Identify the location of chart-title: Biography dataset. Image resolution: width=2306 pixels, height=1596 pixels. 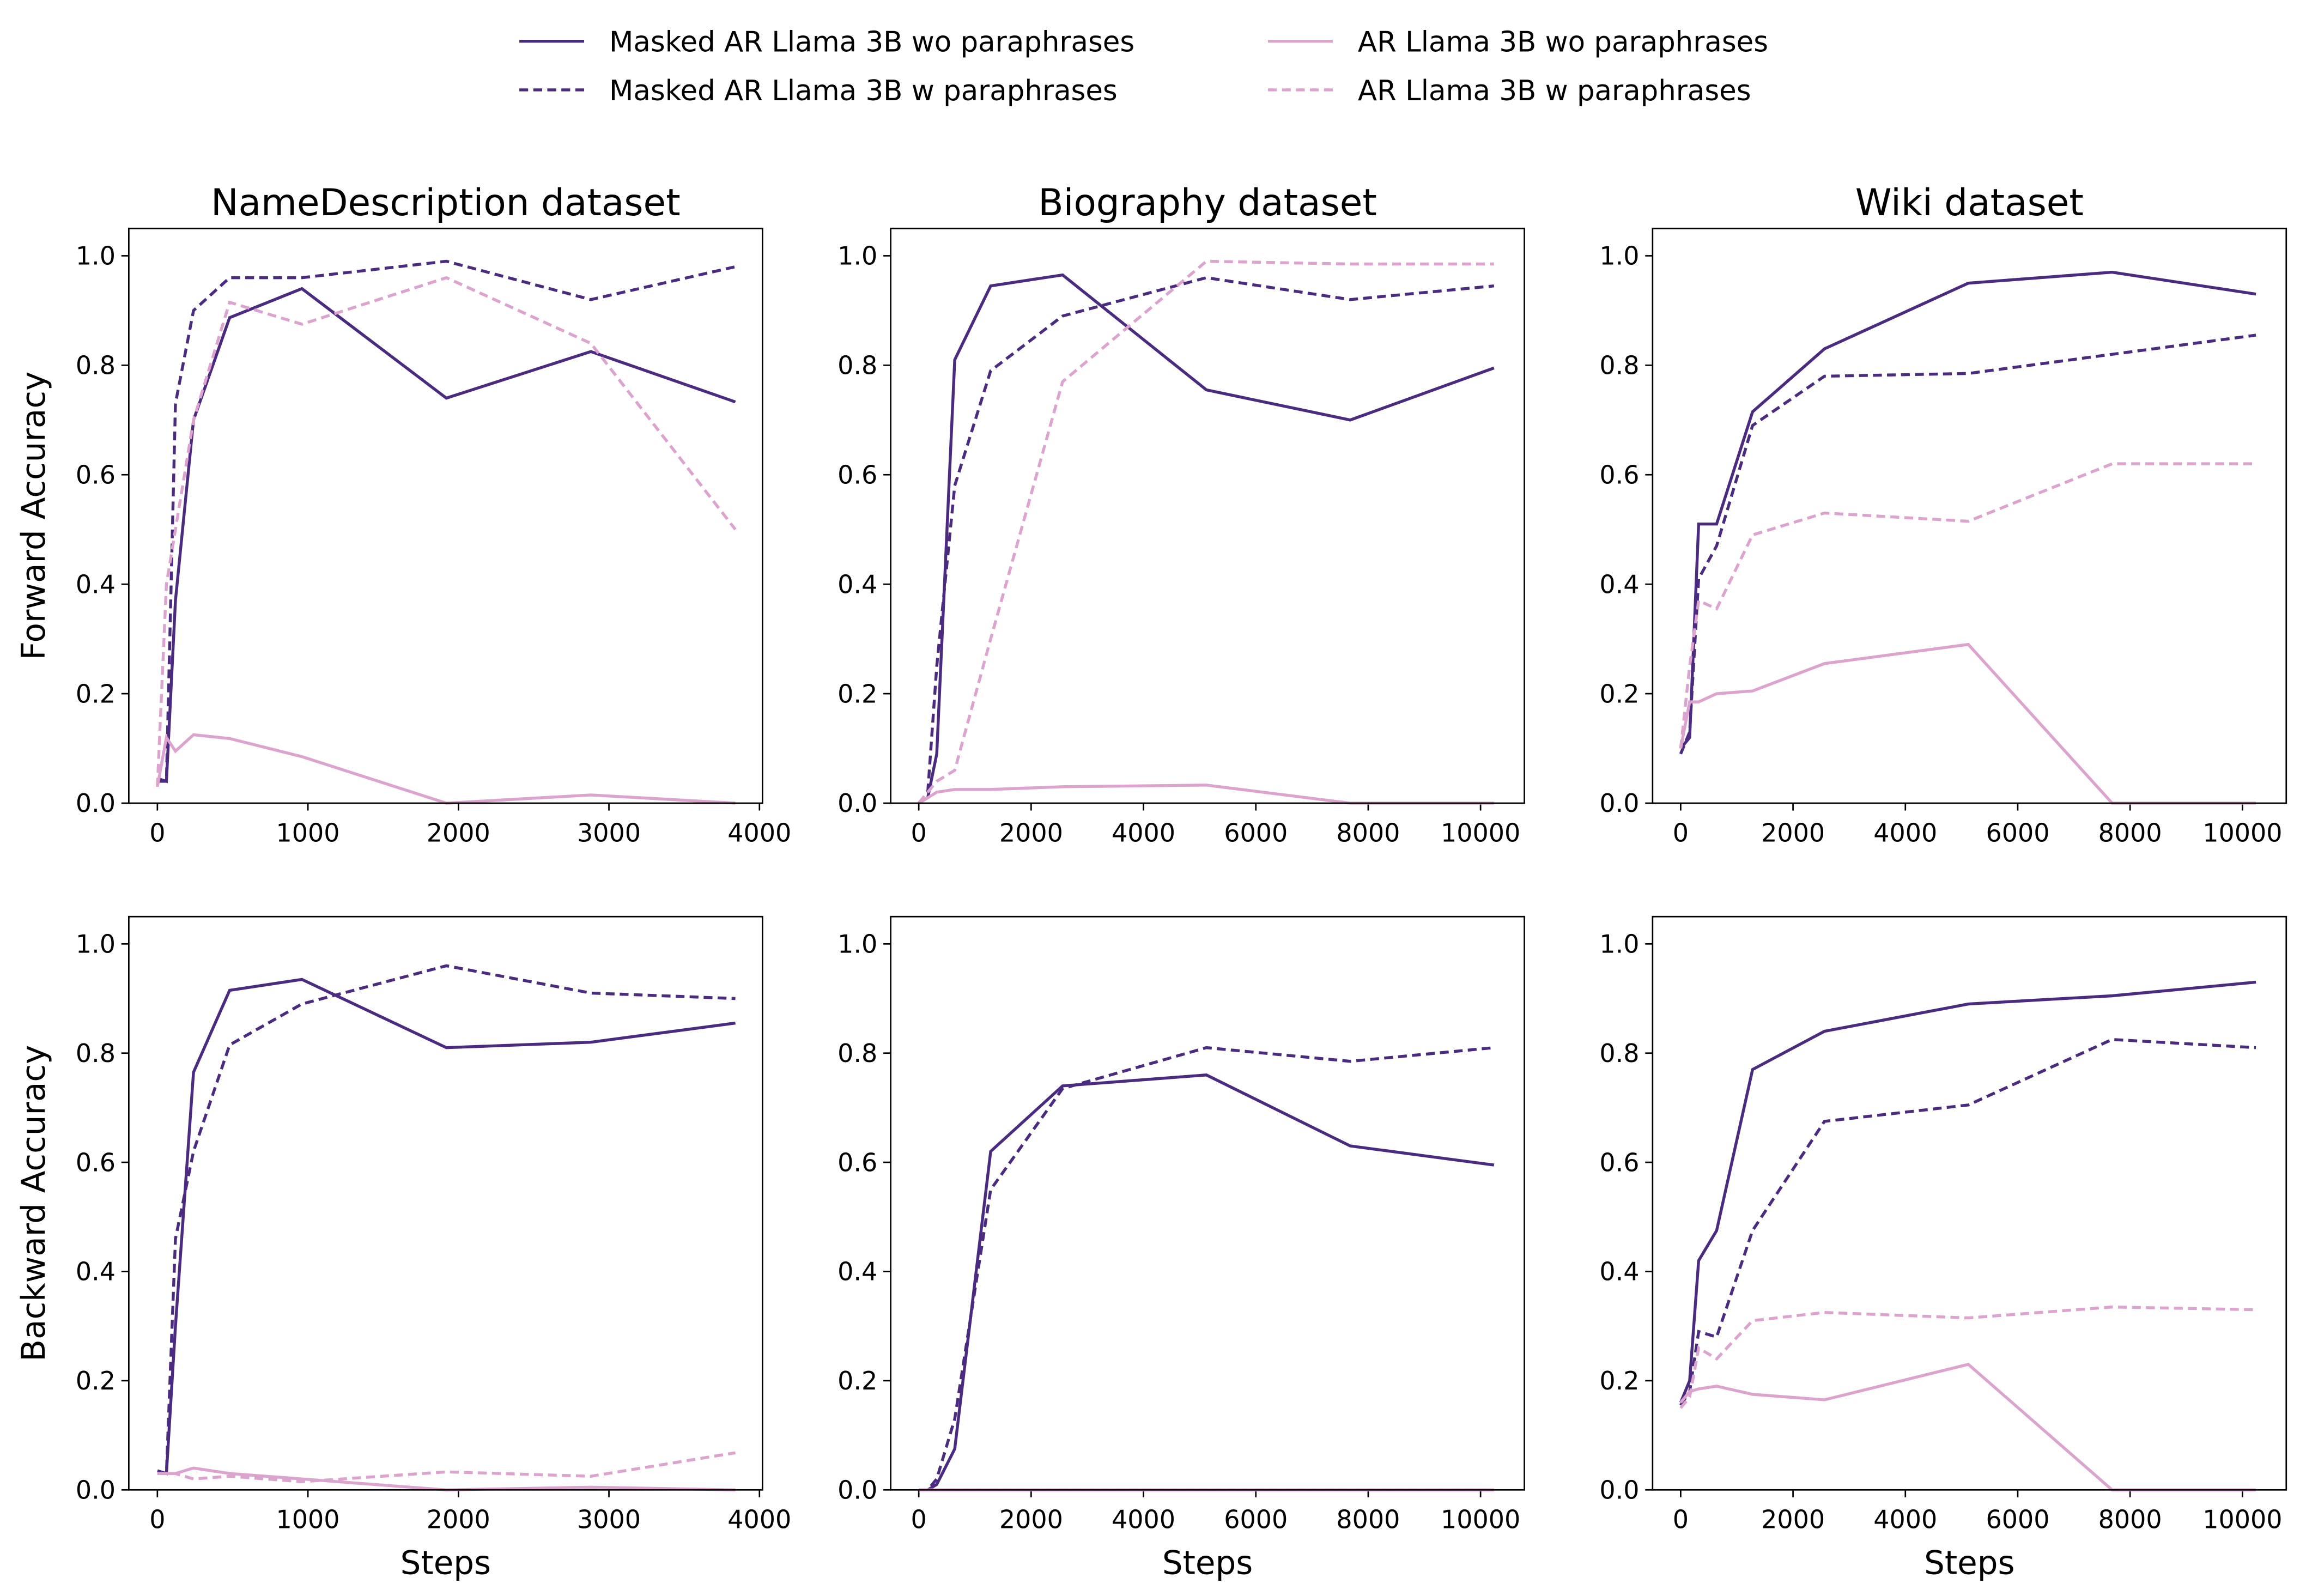
(1207, 202).